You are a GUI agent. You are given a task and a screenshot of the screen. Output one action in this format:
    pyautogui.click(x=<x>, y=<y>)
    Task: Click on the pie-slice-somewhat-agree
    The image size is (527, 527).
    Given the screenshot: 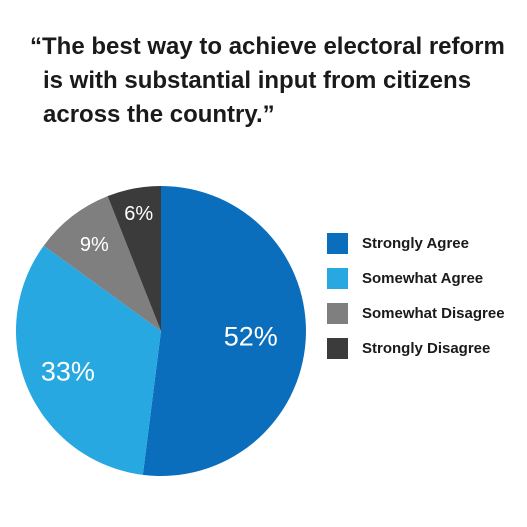 What is the action you would take?
    pyautogui.click(x=88, y=360)
    